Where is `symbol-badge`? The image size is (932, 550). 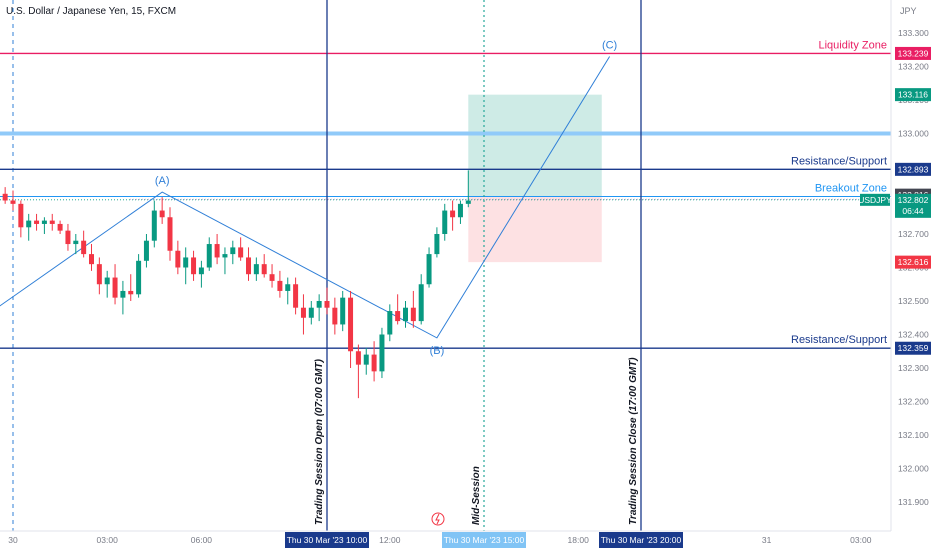
symbol-badge is located at coordinates (875, 199).